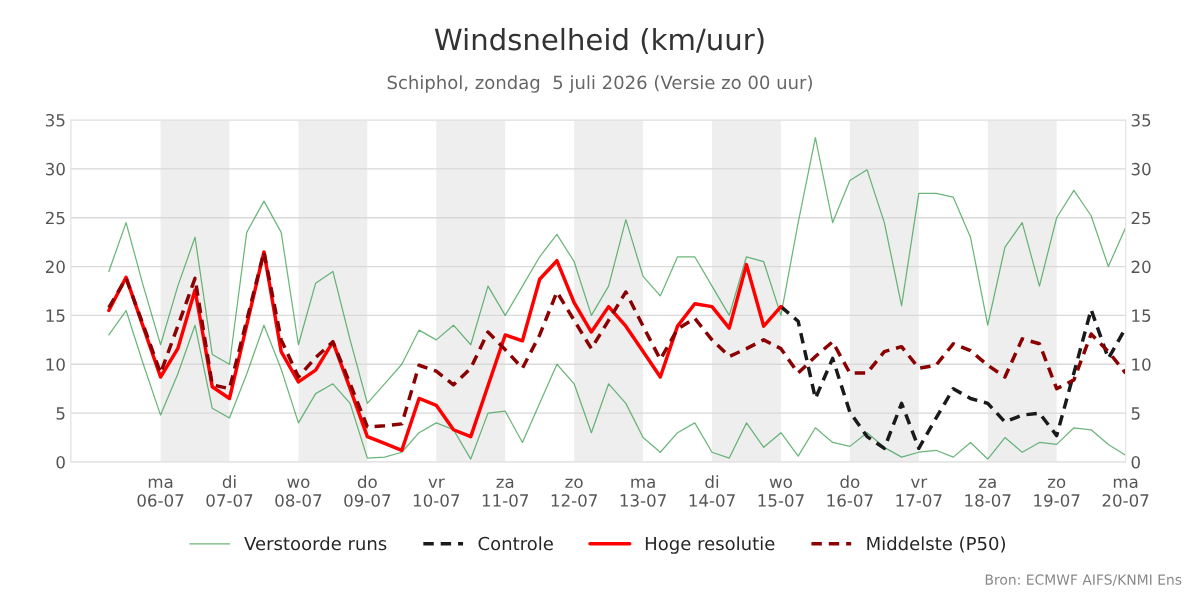 Image resolution: width=1200 pixels, height=600 pixels. Describe the element at coordinates (1135, 413) in the screenshot. I see `y2-tick-label: 5` at that location.